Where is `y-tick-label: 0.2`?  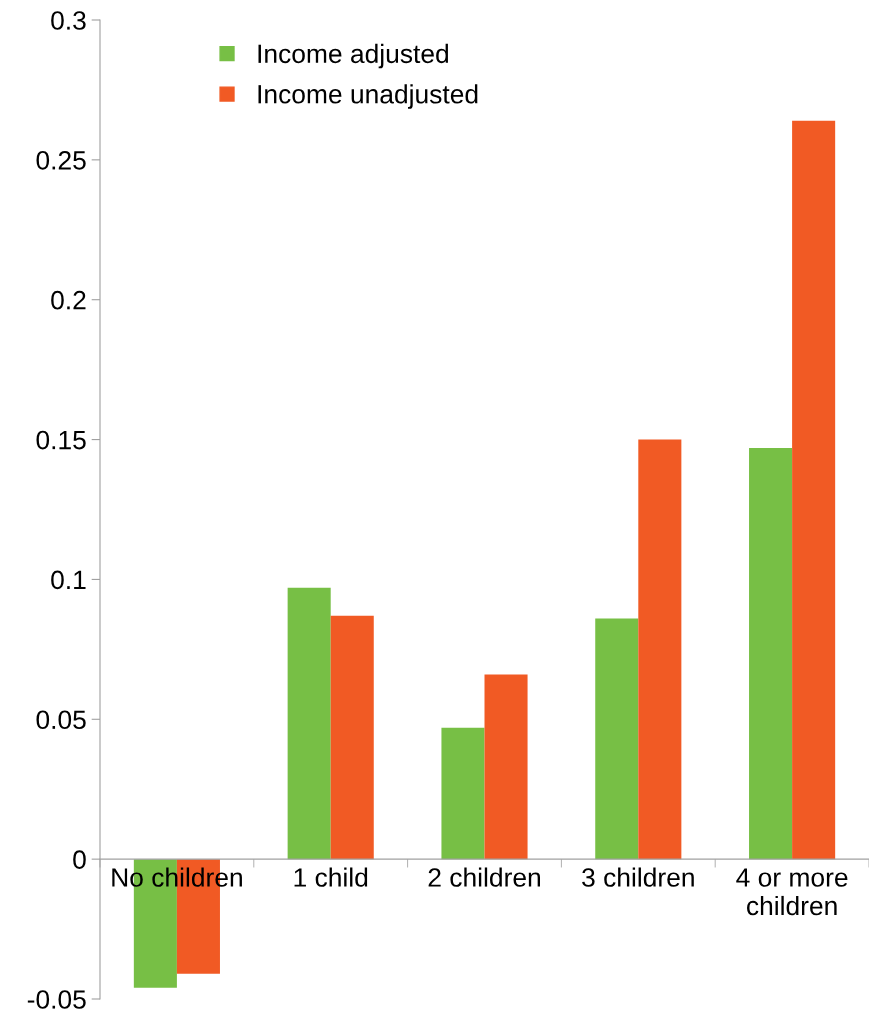
y-tick-label: 0.2 is located at coordinates (68, 300).